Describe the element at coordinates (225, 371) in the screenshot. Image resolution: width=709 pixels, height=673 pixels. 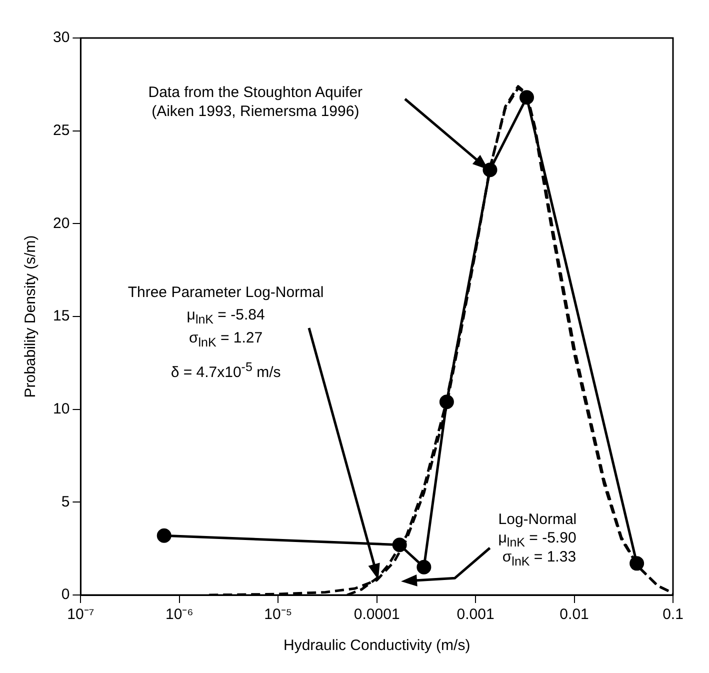
I see `annotation: δ = 4.7x10$^{-5}$ m/s` at that location.